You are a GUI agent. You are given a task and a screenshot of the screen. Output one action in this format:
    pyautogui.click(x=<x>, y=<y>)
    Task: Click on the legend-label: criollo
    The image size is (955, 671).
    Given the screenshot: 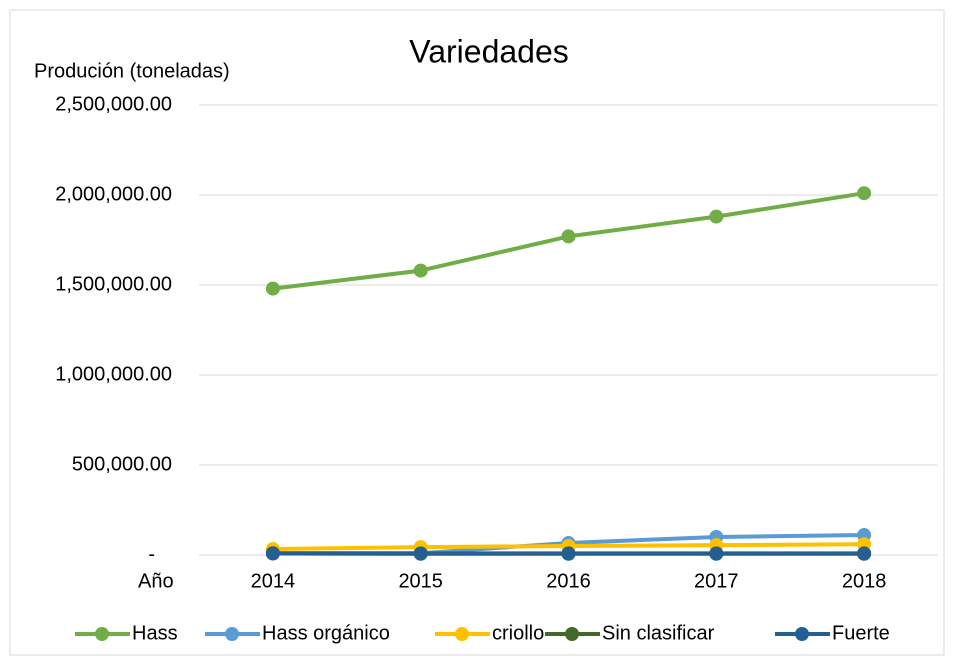 What is the action you would take?
    pyautogui.click(x=518, y=633)
    